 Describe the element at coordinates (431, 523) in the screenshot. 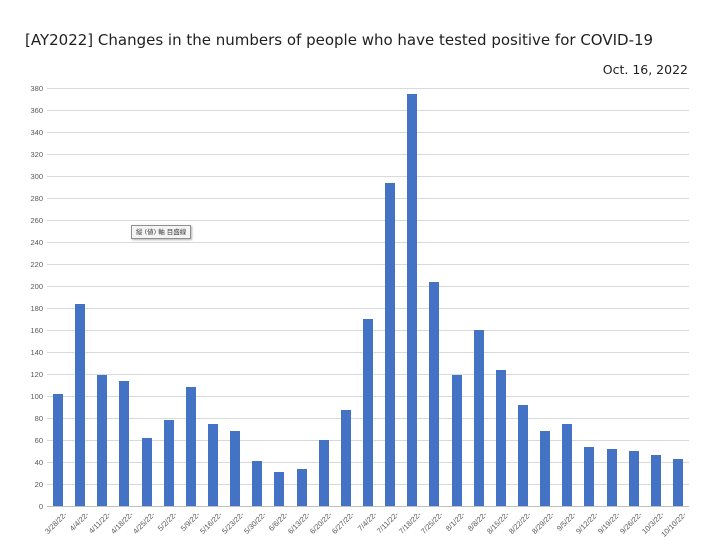

I see `x-tick-label: 7/25/22-` at that location.